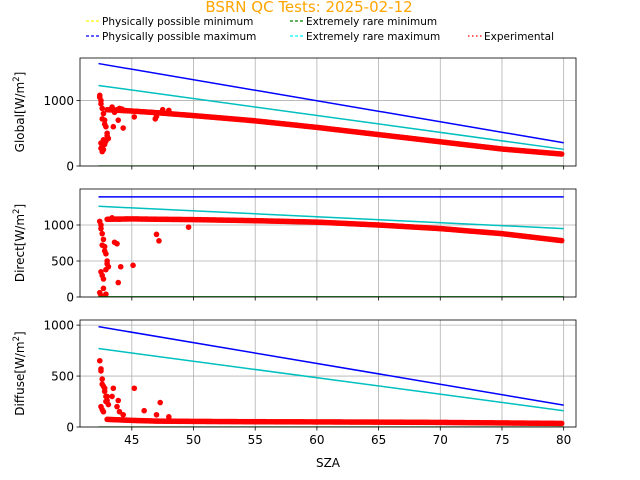 This screenshot has height=480, width=640. Describe the element at coordinates (308, 8) in the screenshot. I see `chart-title: BSRN QC Tests: 2025-02-12` at that location.